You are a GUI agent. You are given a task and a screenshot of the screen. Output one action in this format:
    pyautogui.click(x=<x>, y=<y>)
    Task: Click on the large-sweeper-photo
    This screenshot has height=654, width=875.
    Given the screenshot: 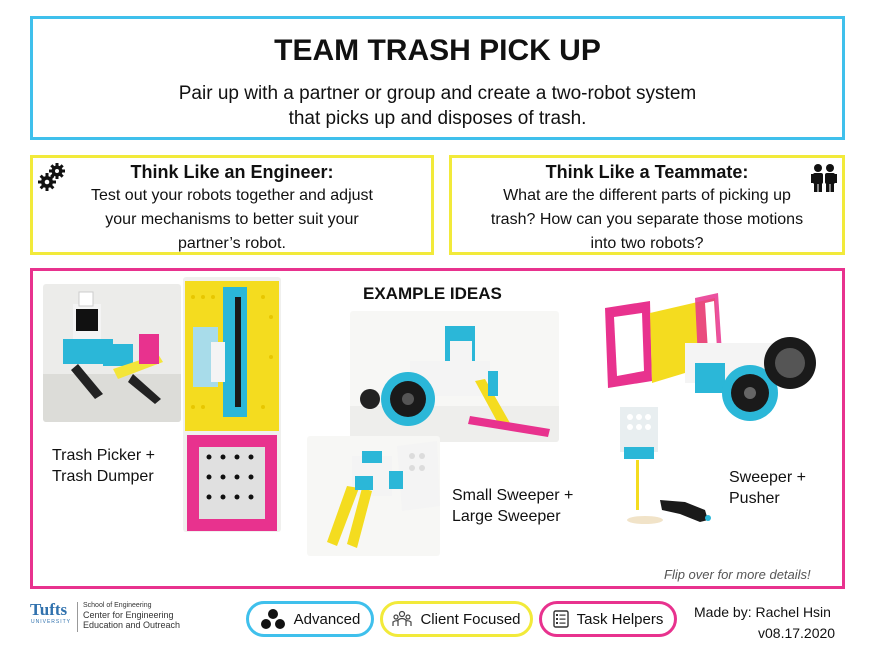 What is the action you would take?
    pyautogui.click(x=454, y=376)
    